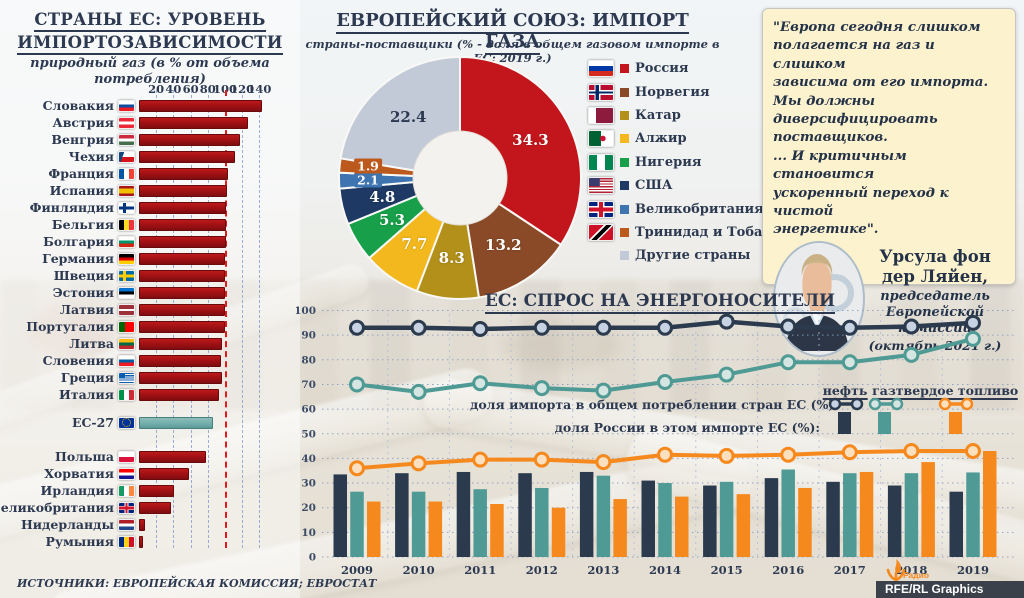  I want to click on at-flag-icon, so click(126, 122).